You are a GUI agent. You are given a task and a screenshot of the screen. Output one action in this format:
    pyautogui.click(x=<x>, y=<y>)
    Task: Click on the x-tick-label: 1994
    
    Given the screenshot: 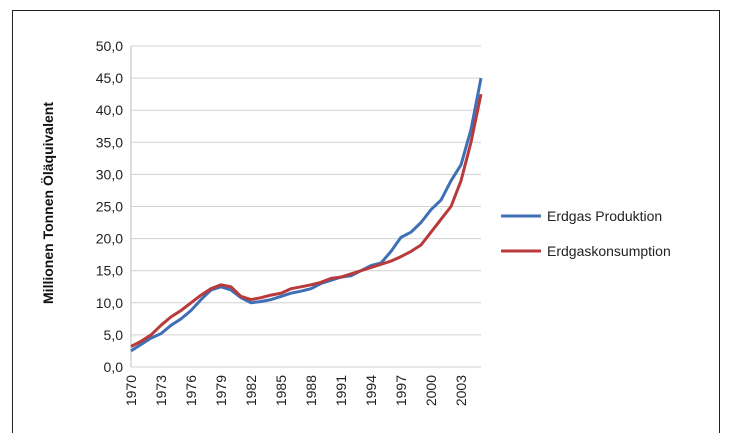 What is the action you would take?
    pyautogui.click(x=371, y=390)
    